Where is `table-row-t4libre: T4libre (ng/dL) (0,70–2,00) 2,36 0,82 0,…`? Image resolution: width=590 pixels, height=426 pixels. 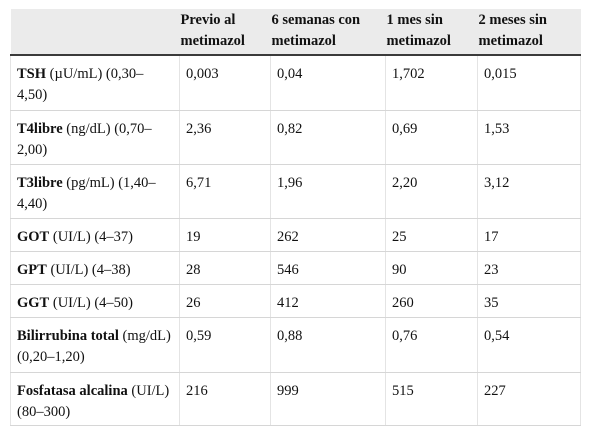 table-row-t4libre: T4libre (ng/dL) (0,70–2,00) 2,36 0,82 0,… is located at coordinates (295, 137).